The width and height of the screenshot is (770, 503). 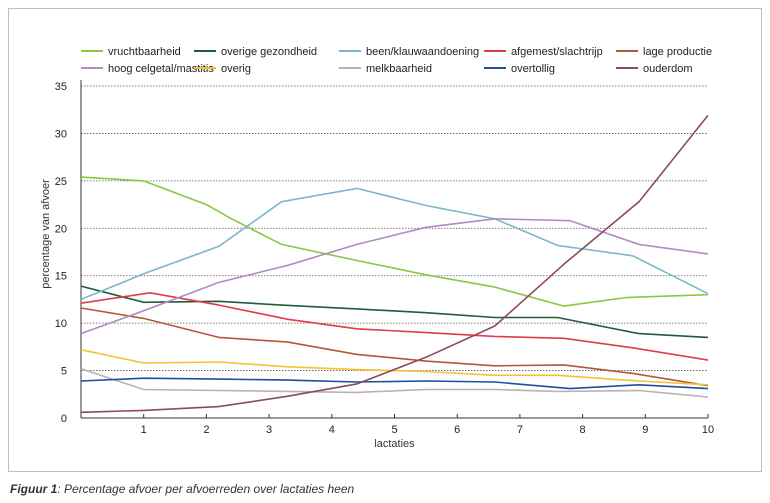 I want to click on x-axis-title: lactaties, so click(x=394, y=444).